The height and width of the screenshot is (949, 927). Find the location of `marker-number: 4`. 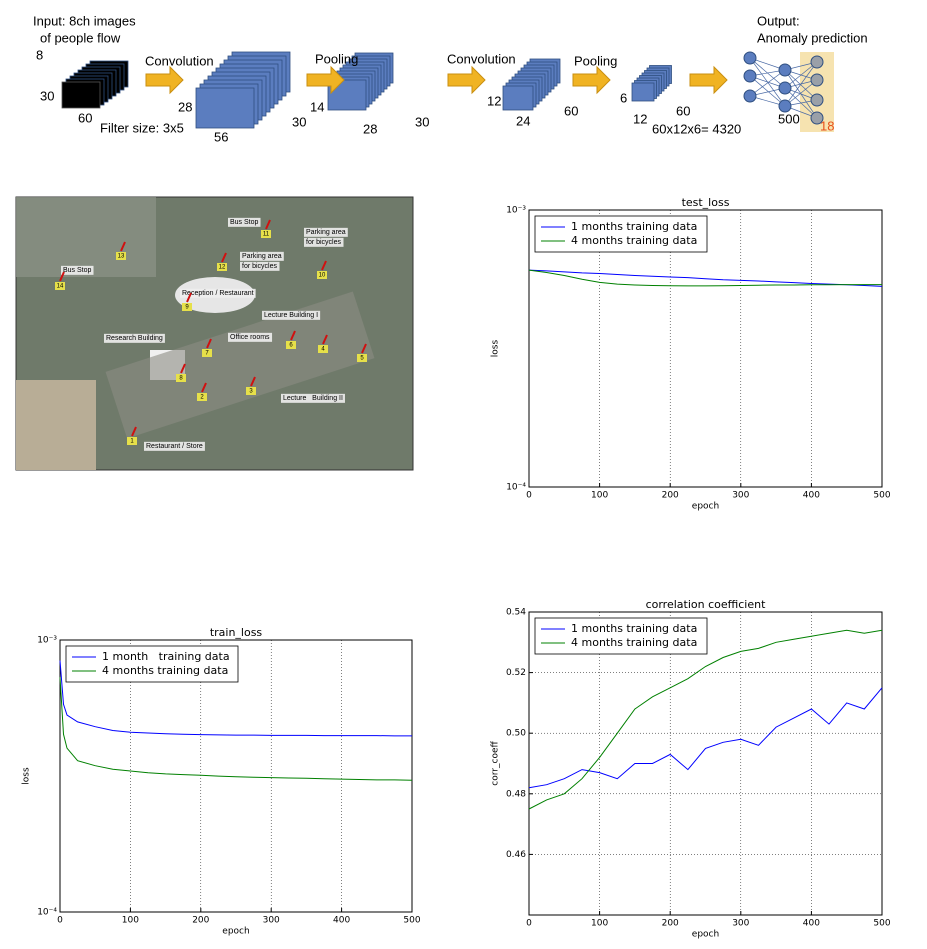

marker-number: 4 is located at coordinates (323, 350).